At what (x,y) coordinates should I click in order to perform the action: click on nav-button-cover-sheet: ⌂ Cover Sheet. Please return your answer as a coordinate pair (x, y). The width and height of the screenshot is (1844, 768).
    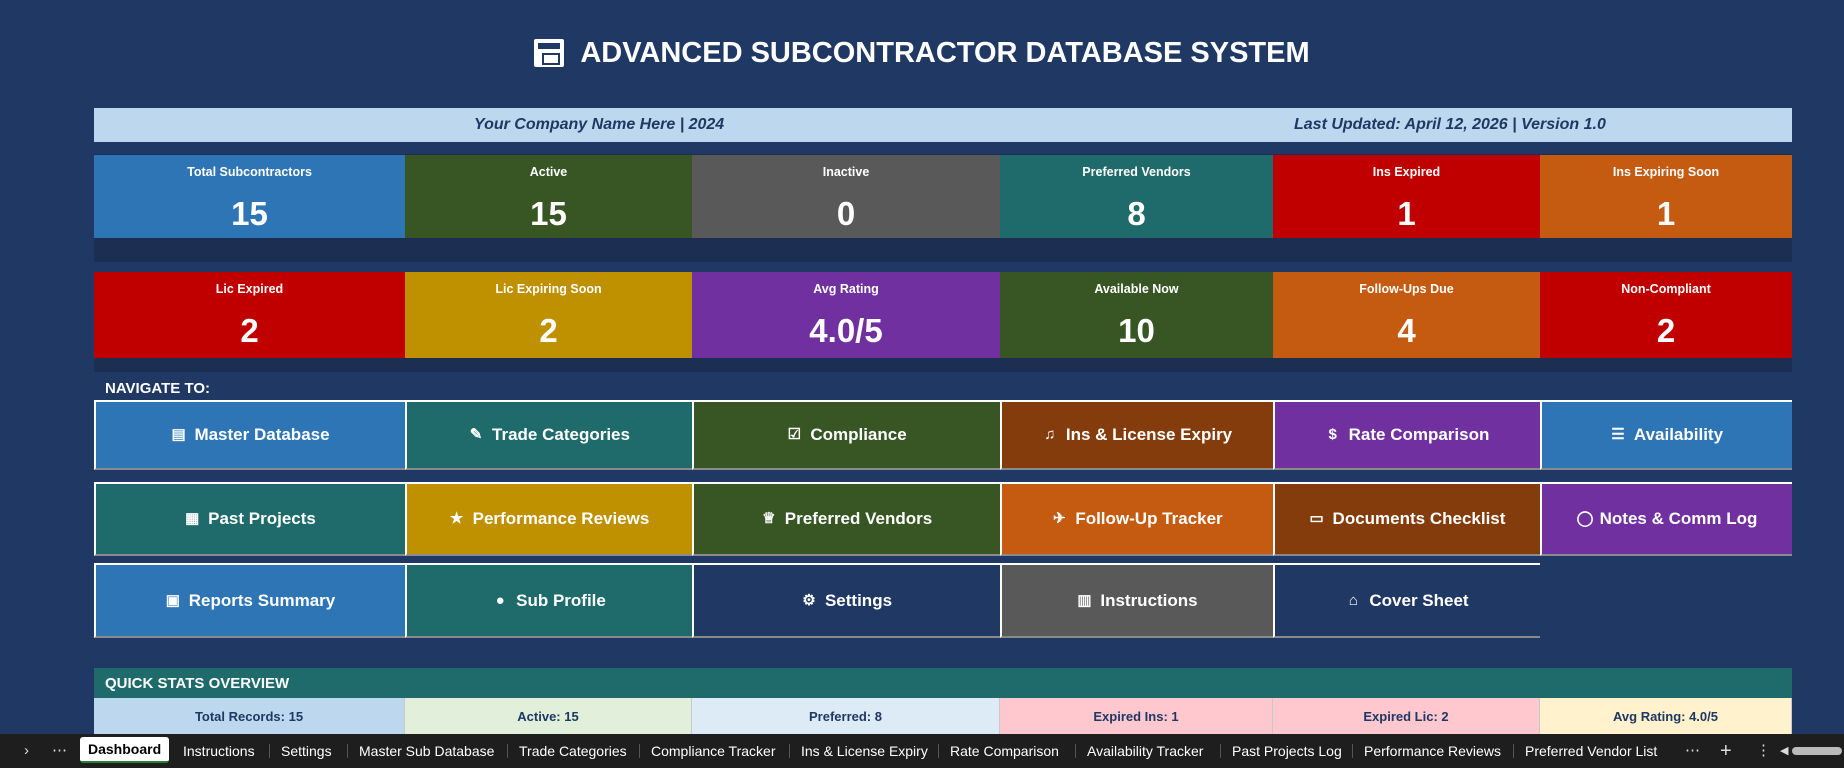
    Looking at the image, I should click on (1406, 600).